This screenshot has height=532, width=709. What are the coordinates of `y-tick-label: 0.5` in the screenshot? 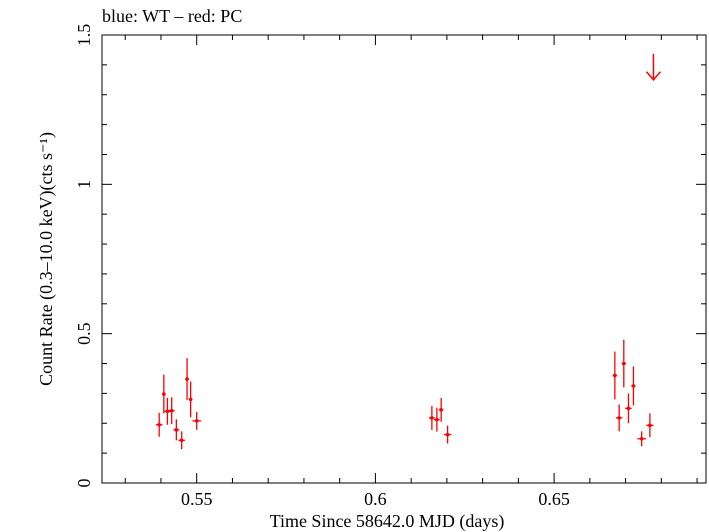 It's located at (84, 333).